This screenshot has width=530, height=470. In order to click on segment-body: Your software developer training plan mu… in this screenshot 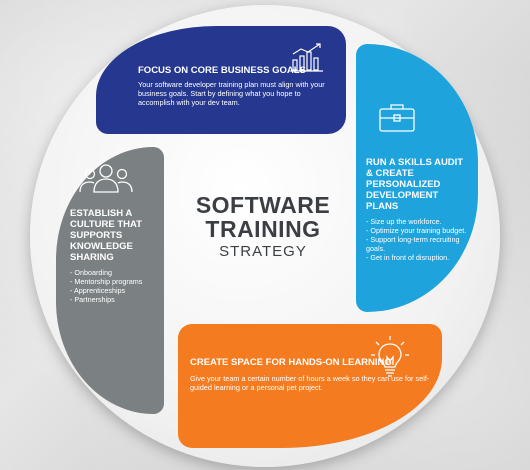, I will do `click(231, 93)`.